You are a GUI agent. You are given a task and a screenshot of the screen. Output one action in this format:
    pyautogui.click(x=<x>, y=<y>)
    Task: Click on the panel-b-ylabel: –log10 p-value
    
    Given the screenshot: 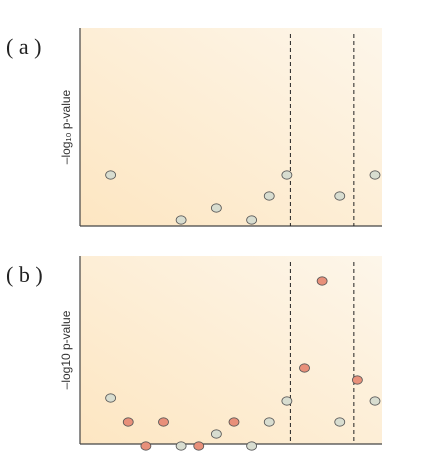 What is the action you would take?
    pyautogui.click(x=66, y=349)
    